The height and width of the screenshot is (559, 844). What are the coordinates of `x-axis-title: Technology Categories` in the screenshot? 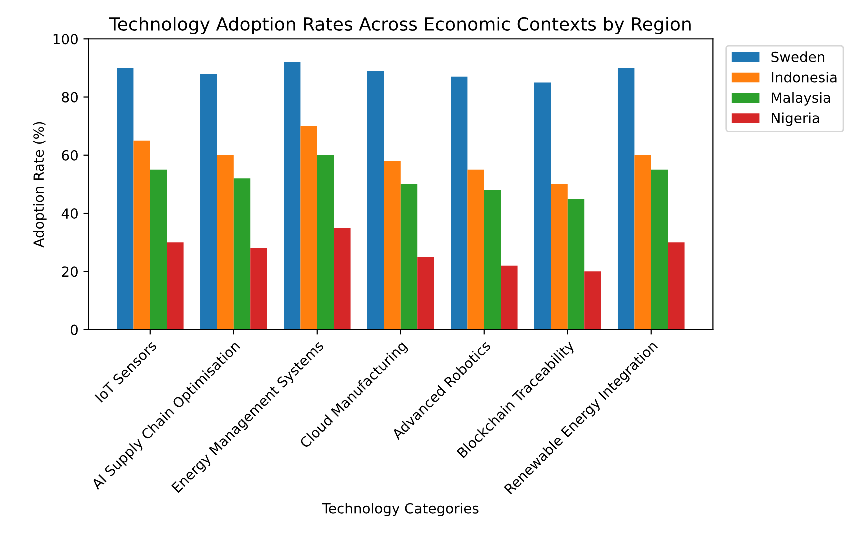 It's located at (400, 510).